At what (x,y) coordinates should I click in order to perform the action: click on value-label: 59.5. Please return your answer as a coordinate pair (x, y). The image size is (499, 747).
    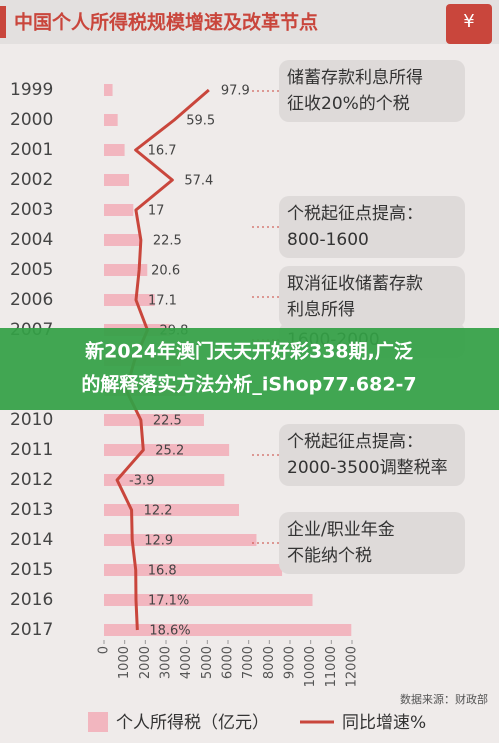
    Looking at the image, I should click on (200, 121).